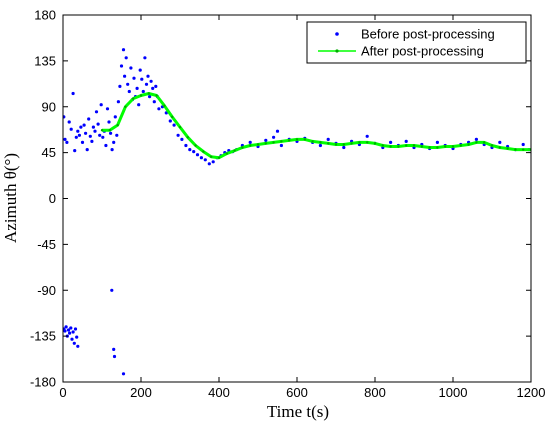  Describe the element at coordinates (422, 51) in the screenshot. I see `legend-label-after: After post-processing` at that location.